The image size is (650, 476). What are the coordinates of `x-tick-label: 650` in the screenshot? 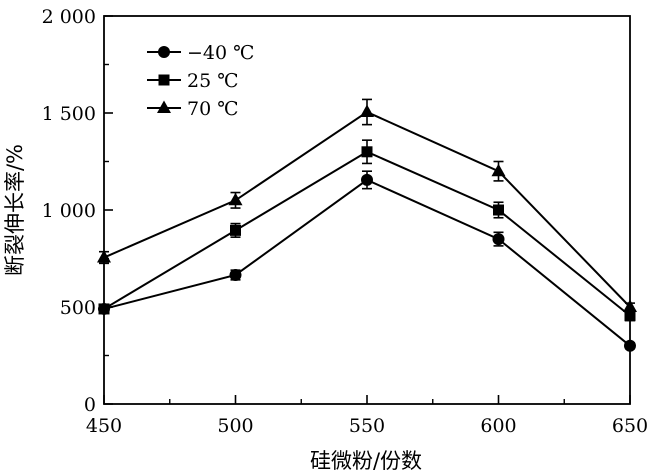 It's located at (630, 426).